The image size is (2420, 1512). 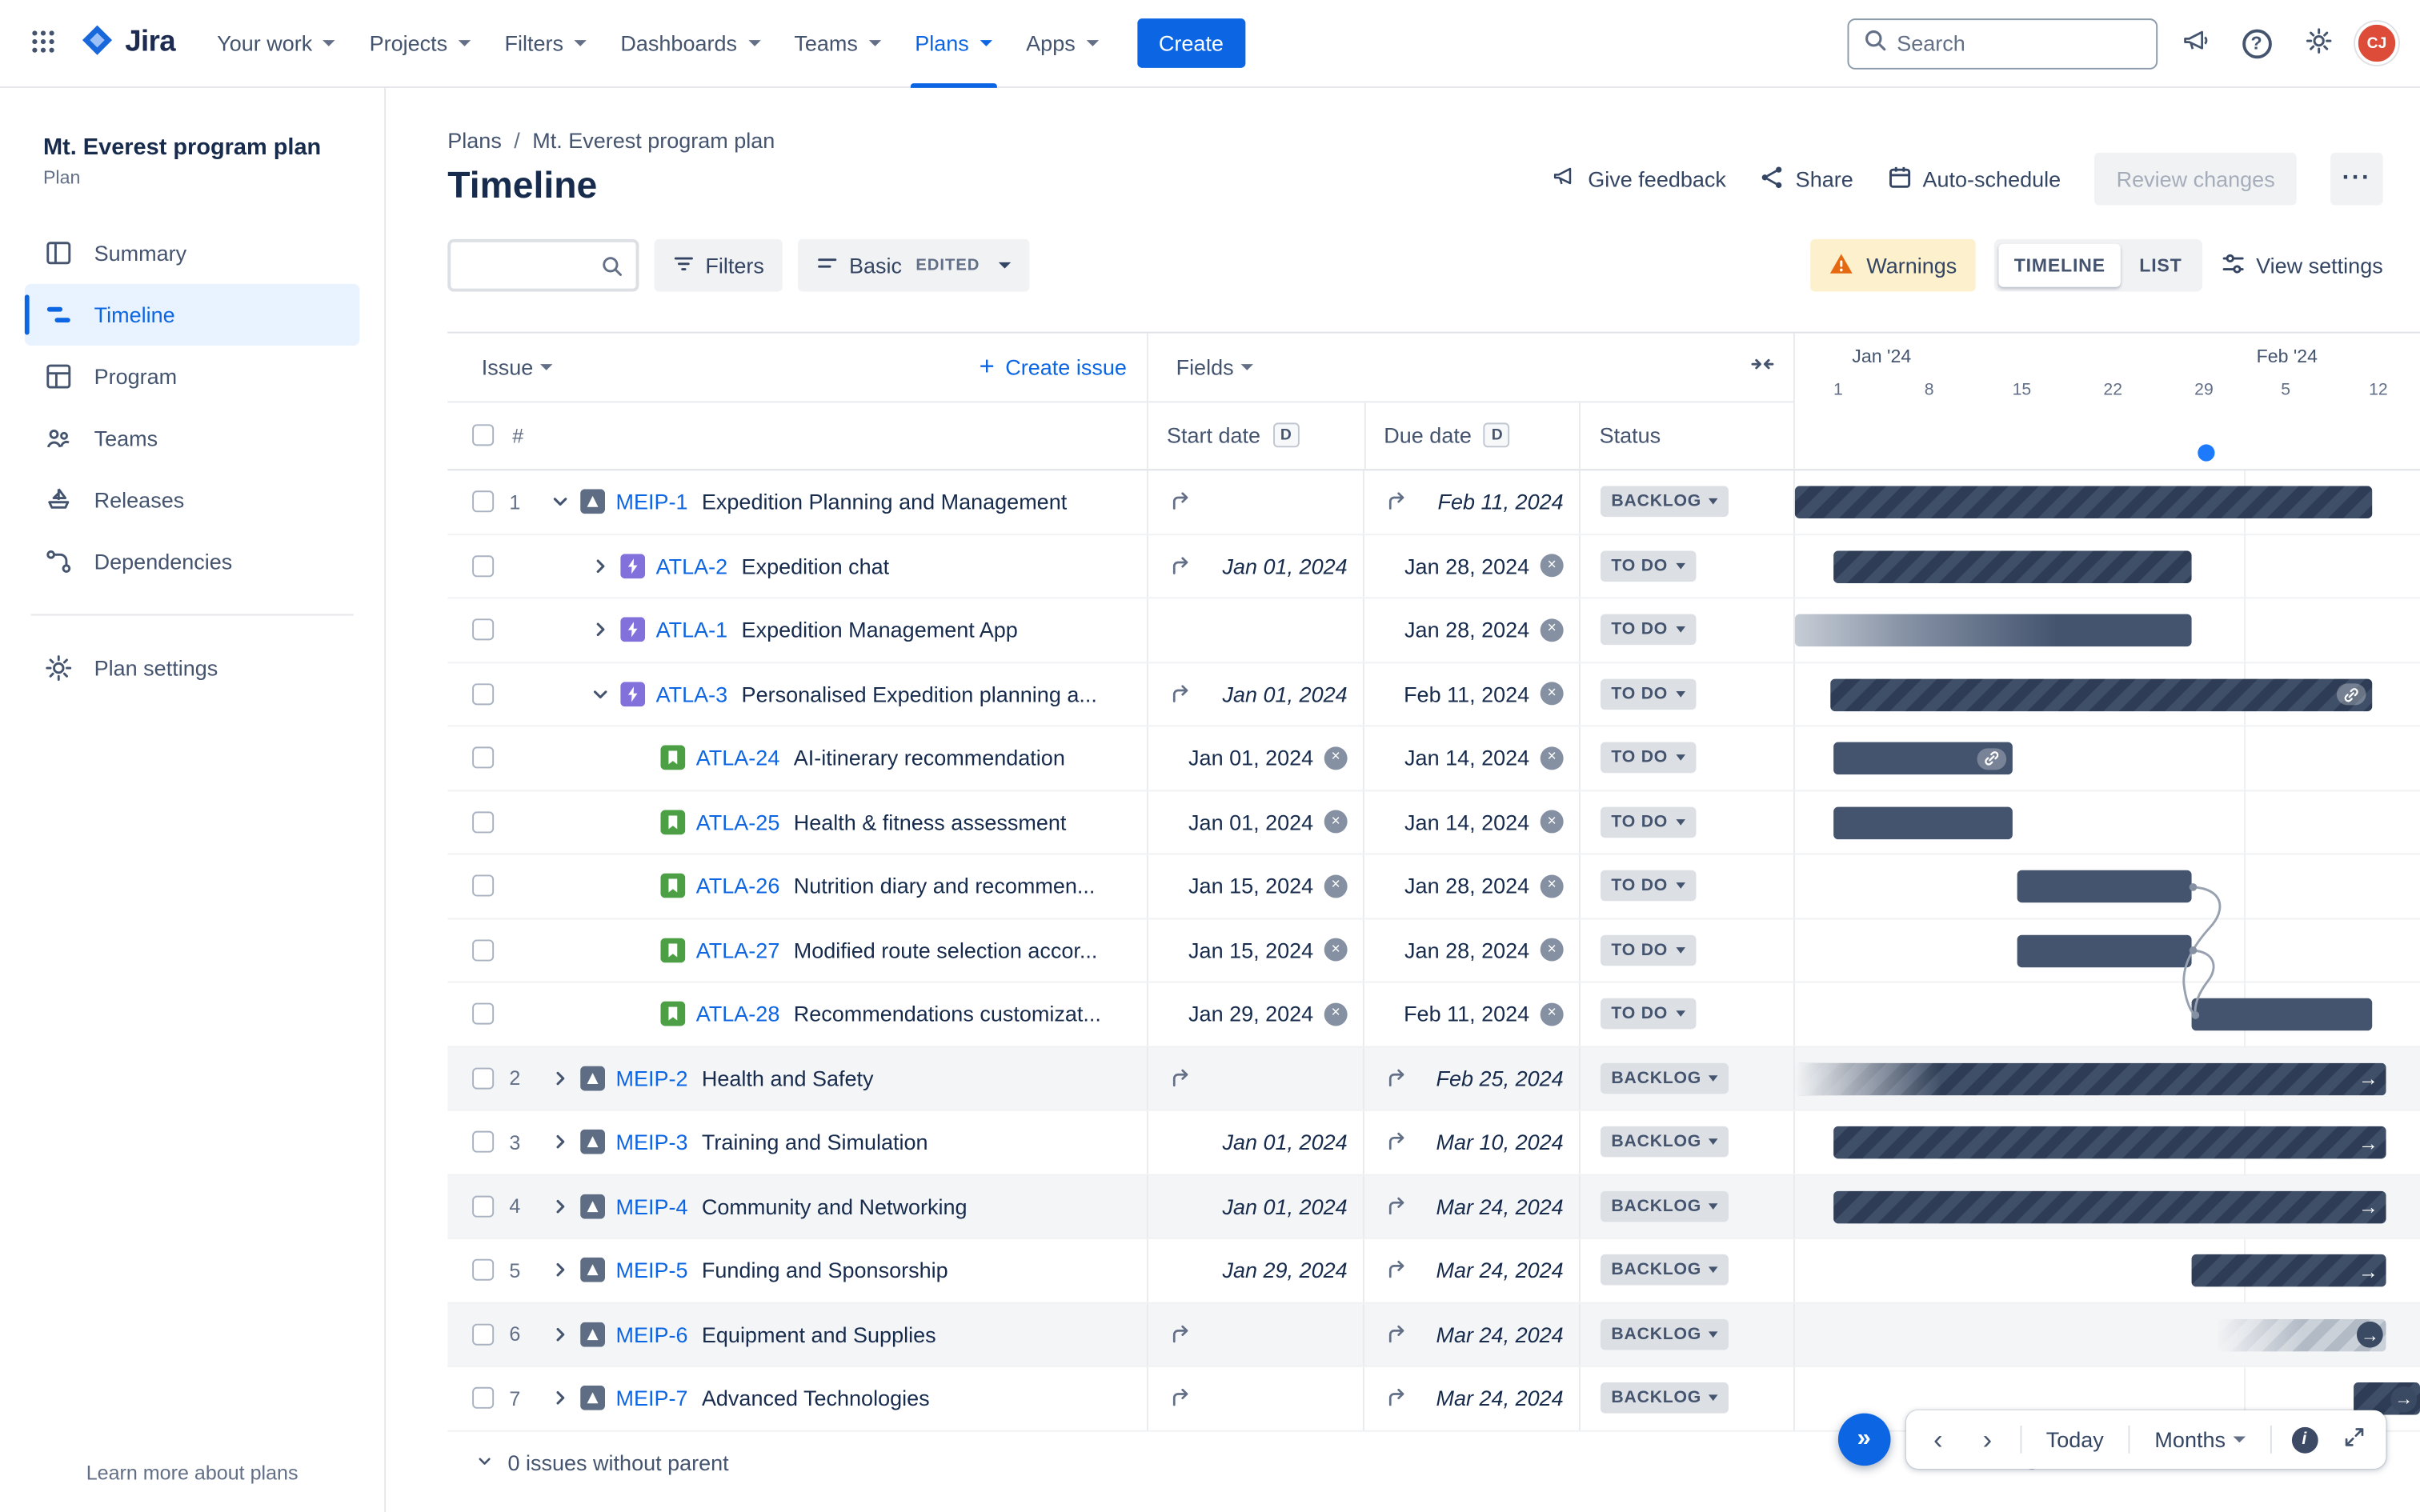 What do you see at coordinates (1472, 566) in the screenshot?
I see `due-date-cell: Jan 28, 2024 ×` at bounding box center [1472, 566].